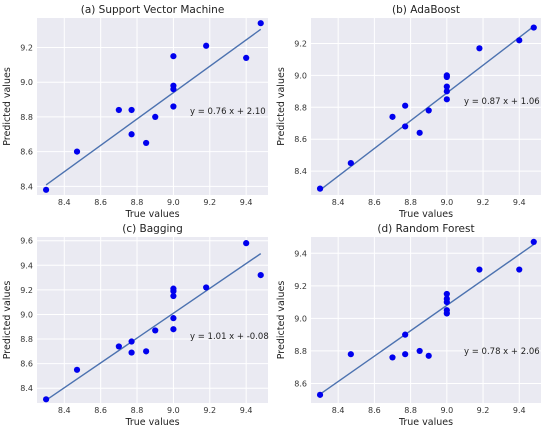 The width and height of the screenshot is (550, 436). What do you see at coordinates (153, 10) in the screenshot?
I see `chart-title: (a) Support Vector Machine` at bounding box center [153, 10].